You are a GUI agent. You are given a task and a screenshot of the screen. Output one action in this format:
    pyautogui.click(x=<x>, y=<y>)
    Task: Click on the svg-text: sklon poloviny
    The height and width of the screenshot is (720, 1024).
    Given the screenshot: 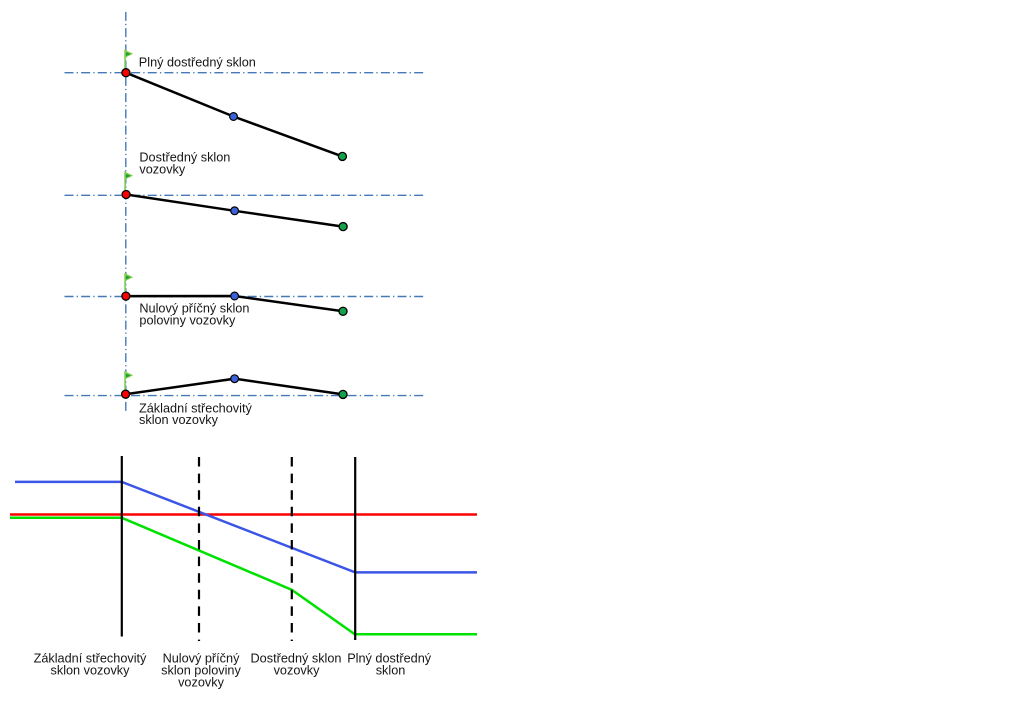 What is the action you would take?
    pyautogui.click(x=201, y=670)
    